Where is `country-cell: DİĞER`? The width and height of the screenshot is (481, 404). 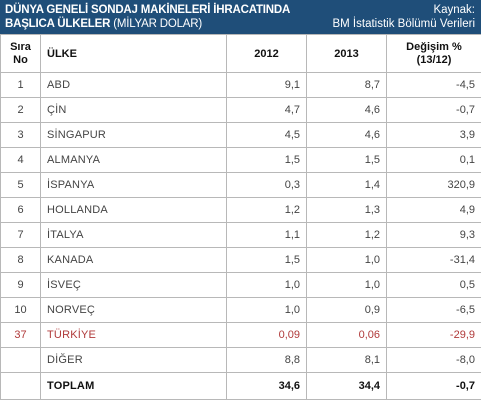
country-cell: DİĞER is located at coordinates (133, 360).